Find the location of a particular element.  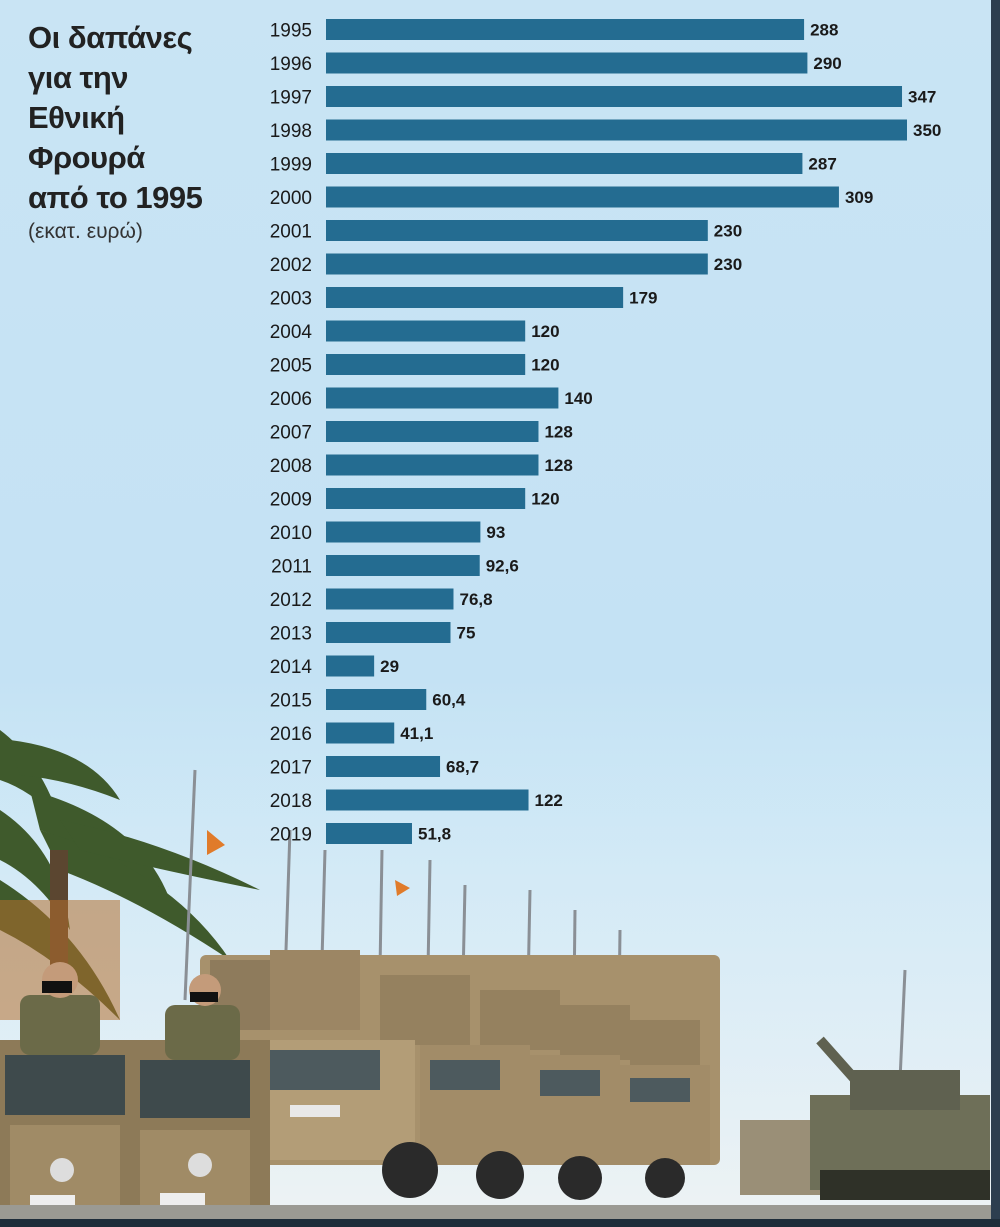

chart-subtitle: (εκατ. ευρώ) is located at coordinates (85, 231).